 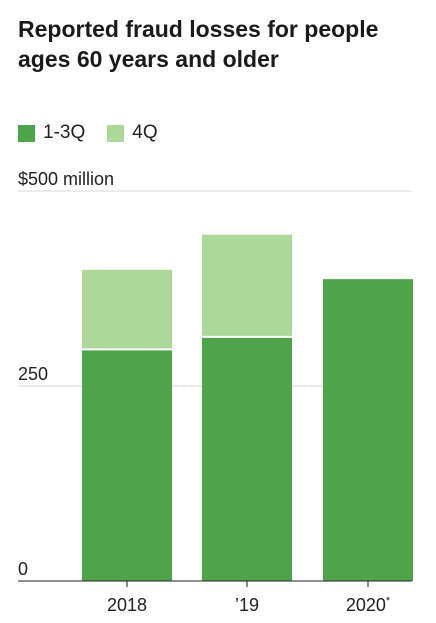 I want to click on y-tick-label: 0, so click(x=23, y=569).